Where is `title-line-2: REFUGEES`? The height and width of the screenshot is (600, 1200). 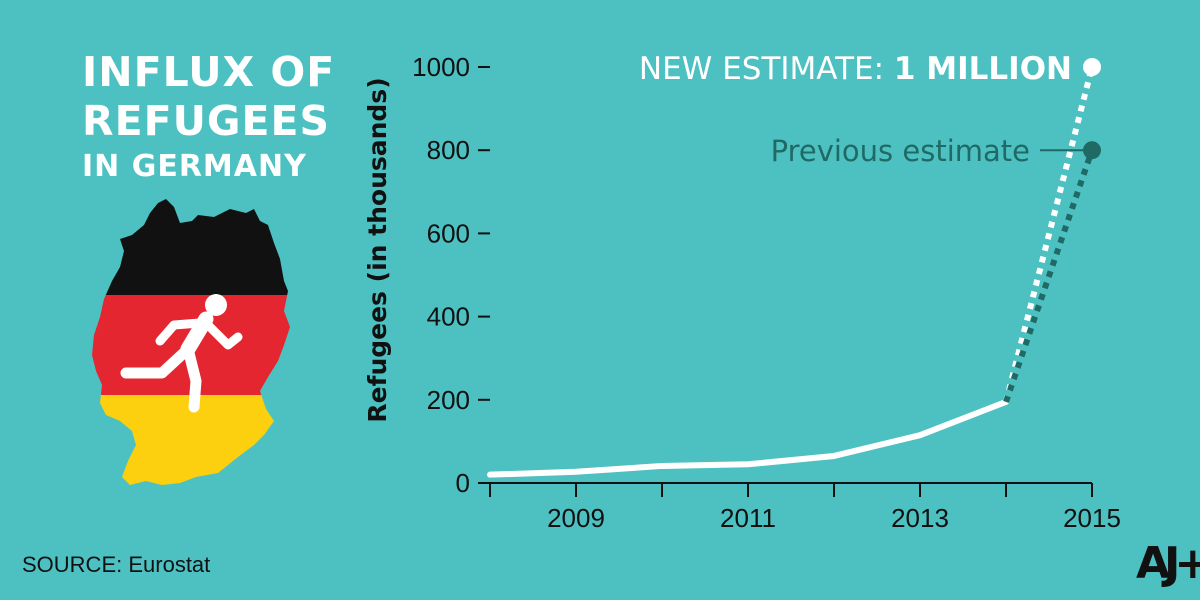 title-line-2: REFUGEES is located at coordinates (206, 121).